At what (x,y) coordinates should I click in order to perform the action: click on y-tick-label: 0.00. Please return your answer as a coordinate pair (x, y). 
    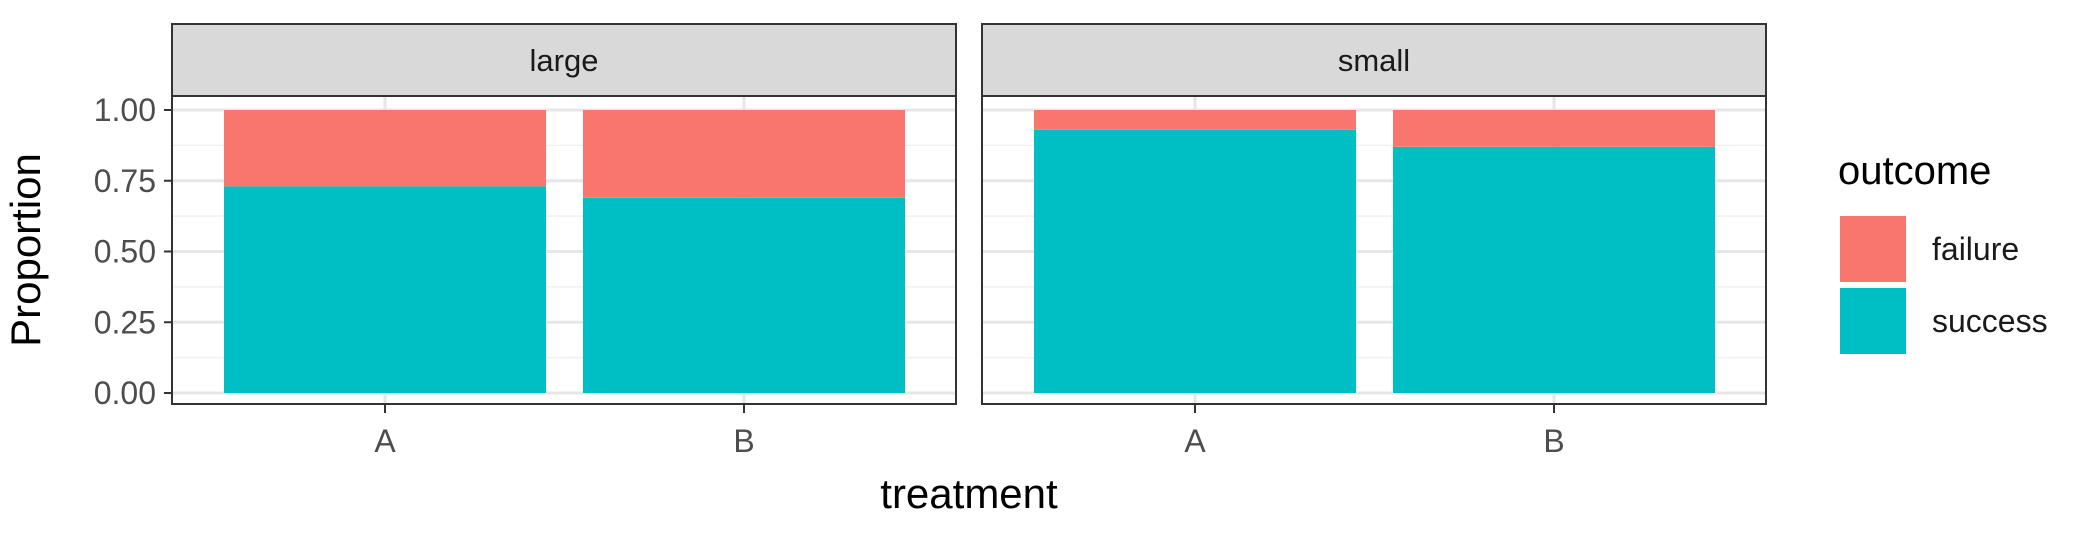
    Looking at the image, I should click on (125, 393).